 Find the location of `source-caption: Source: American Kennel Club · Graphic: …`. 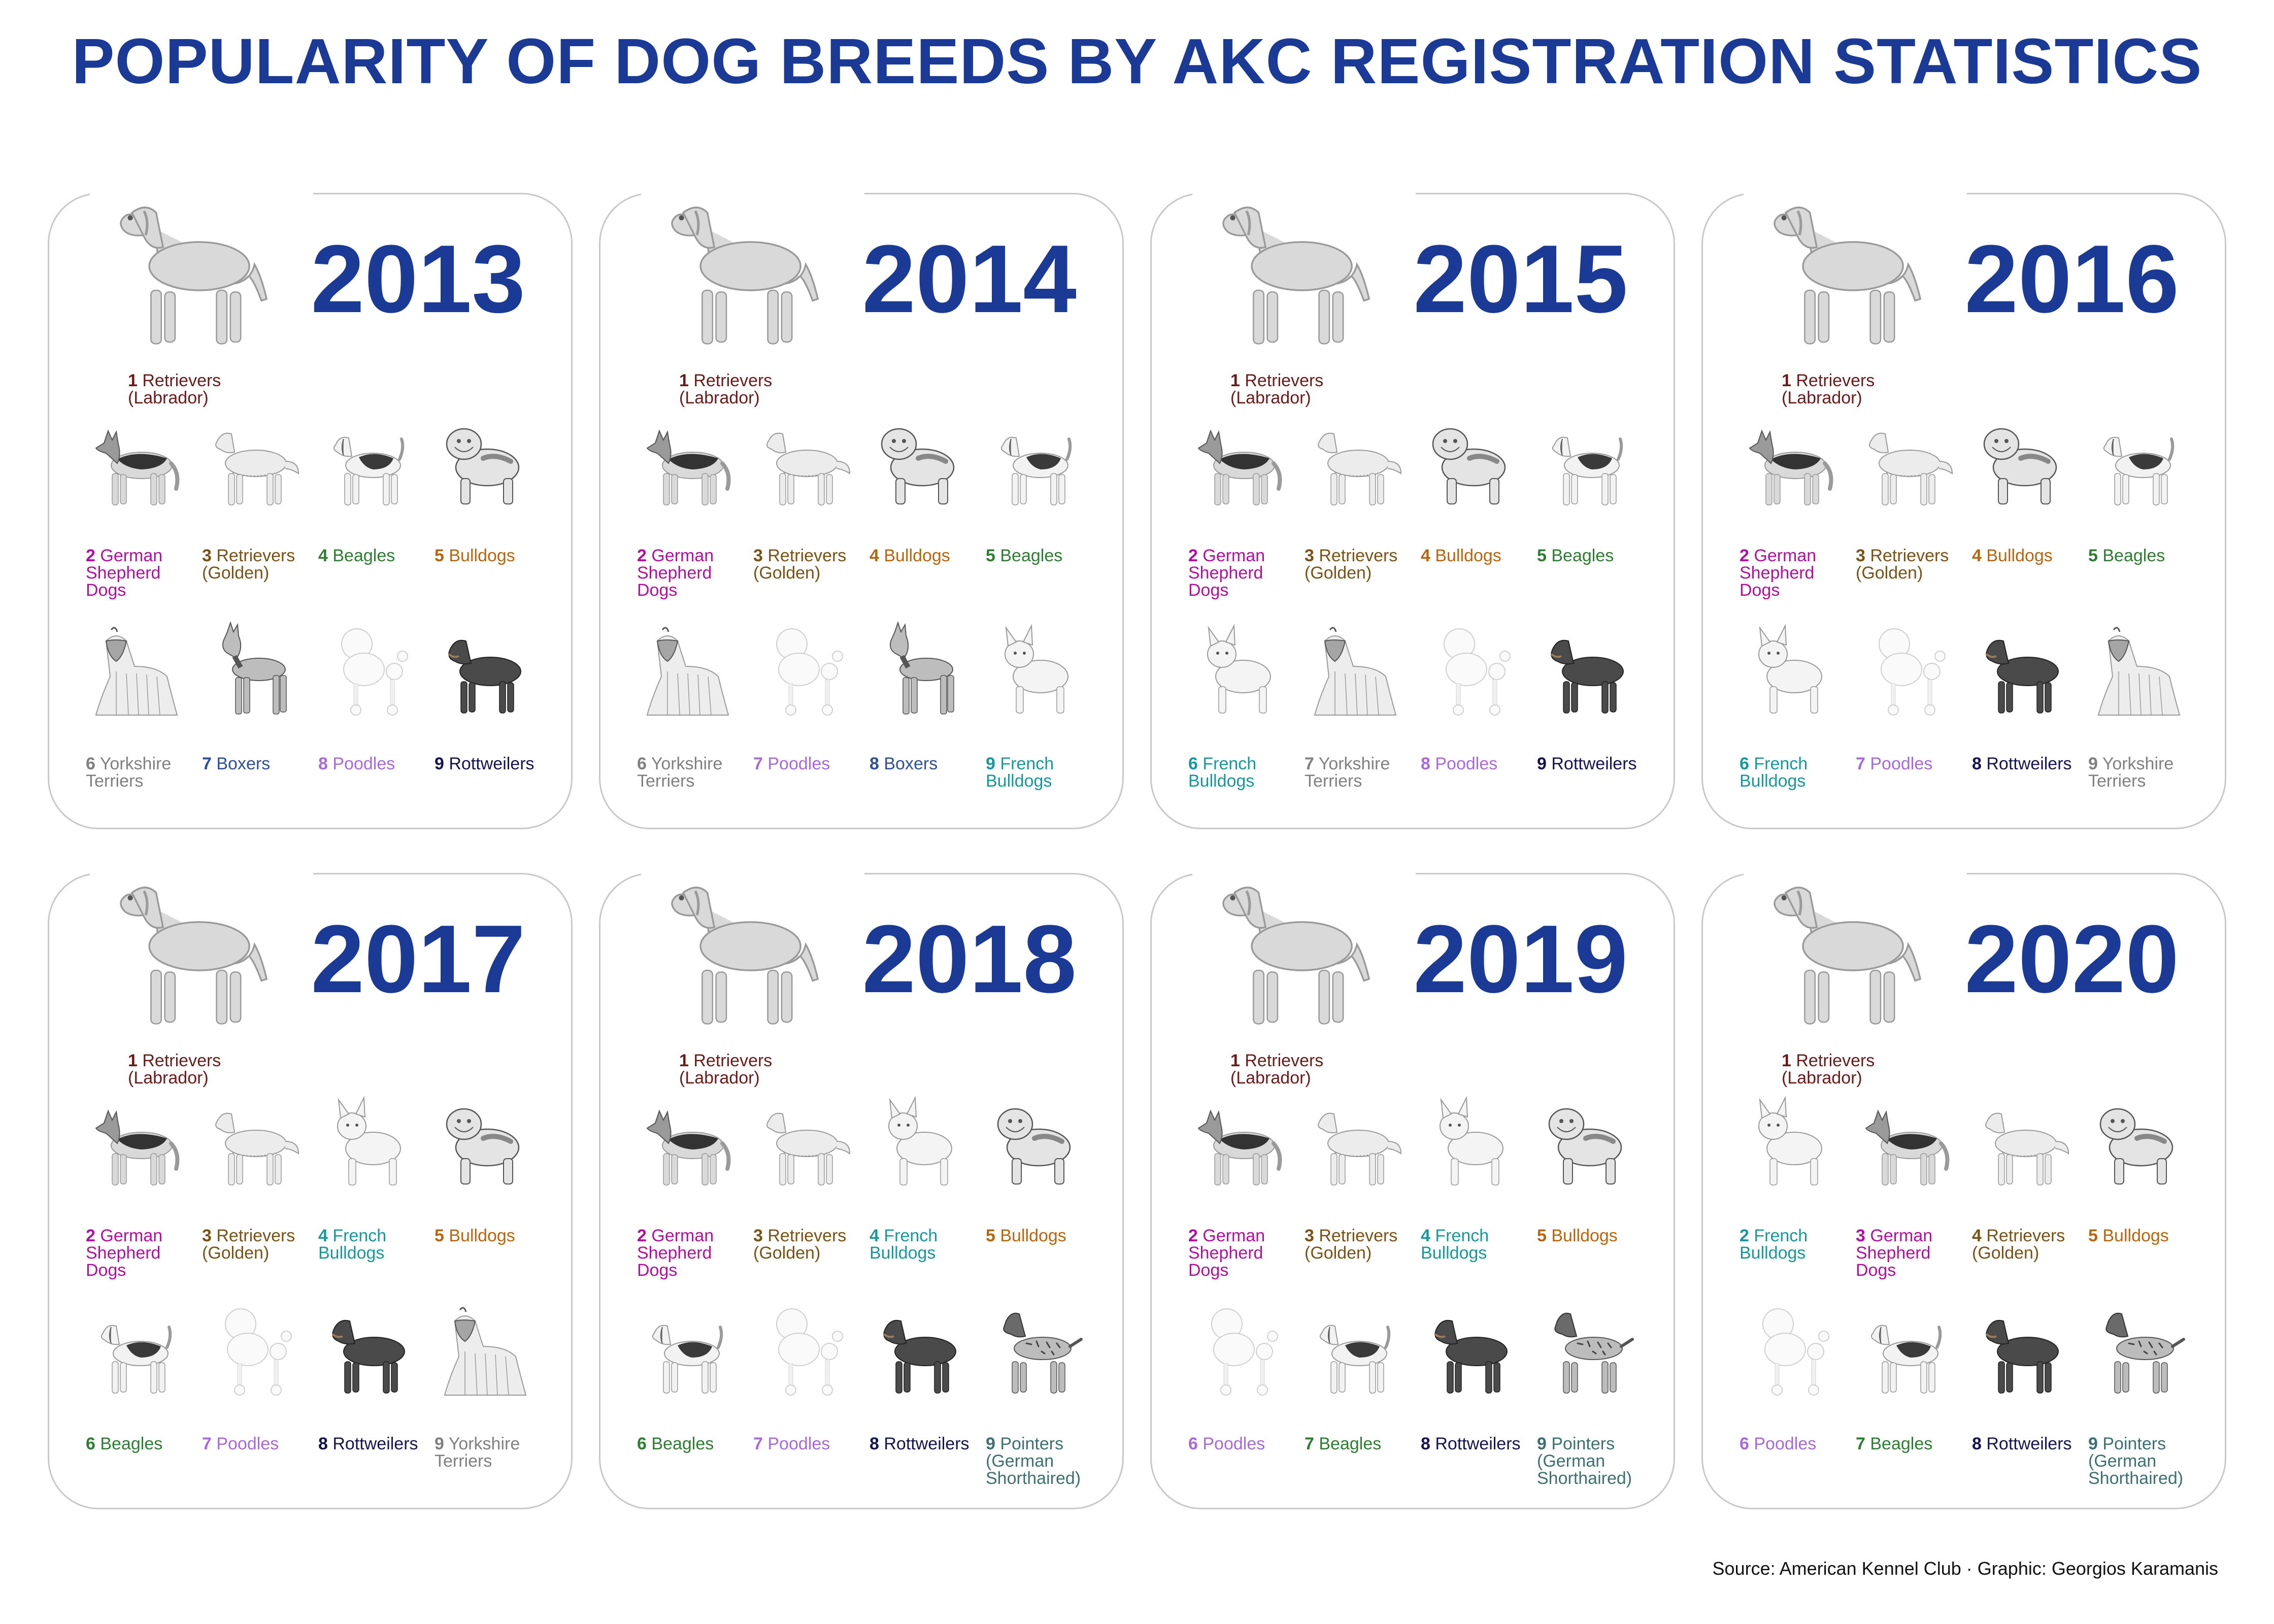

source-caption: Source: American Kennel Club · Graphic: … is located at coordinates (1965, 1568).